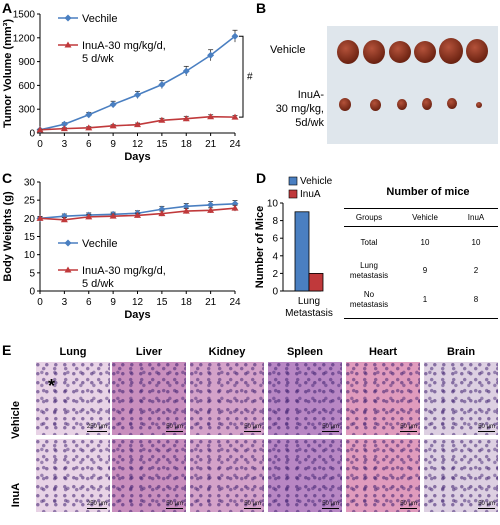 The image size is (500, 525). What do you see at coordinates (261, 8) in the screenshot?
I see `panel-label-b: B` at bounding box center [261, 8].